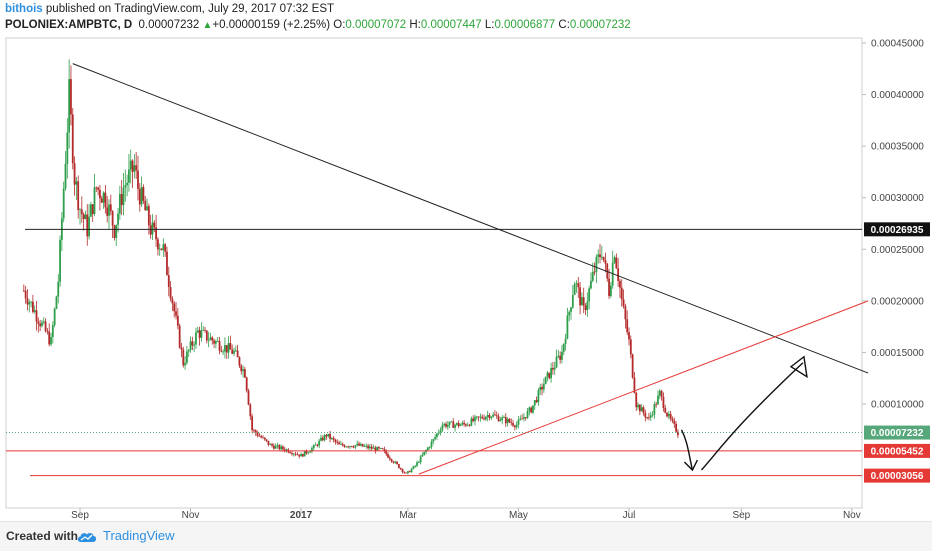  Describe the element at coordinates (897, 475) in the screenshot. I see `price-label: 0.00003056` at that location.